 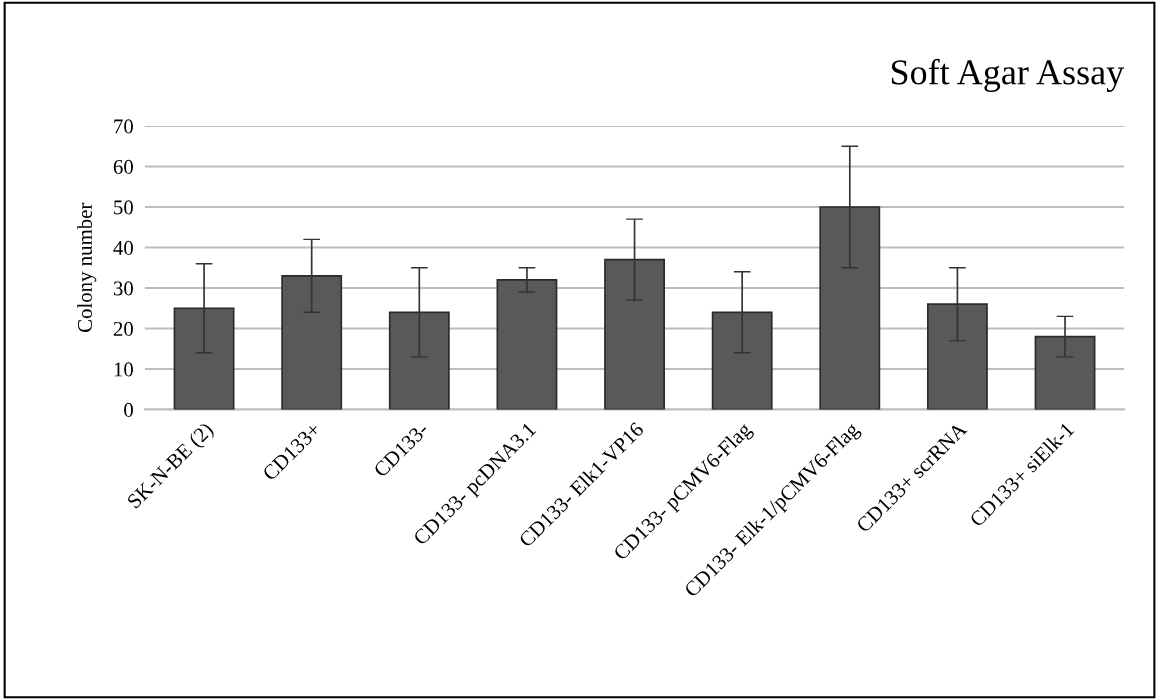 I want to click on y-tick-label: 40, so click(x=123, y=247).